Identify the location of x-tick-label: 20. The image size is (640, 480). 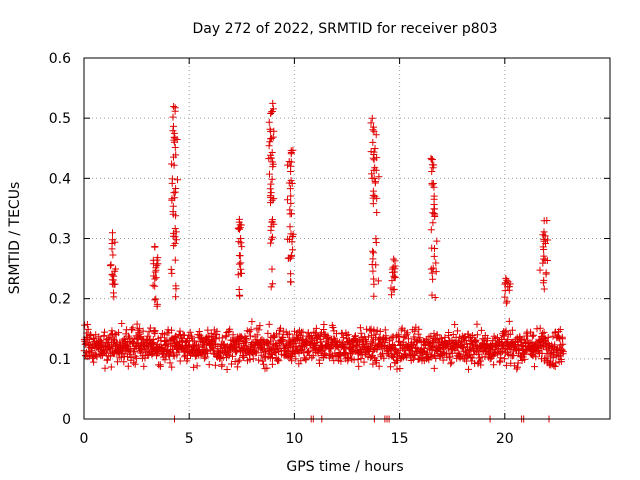
(505, 439).